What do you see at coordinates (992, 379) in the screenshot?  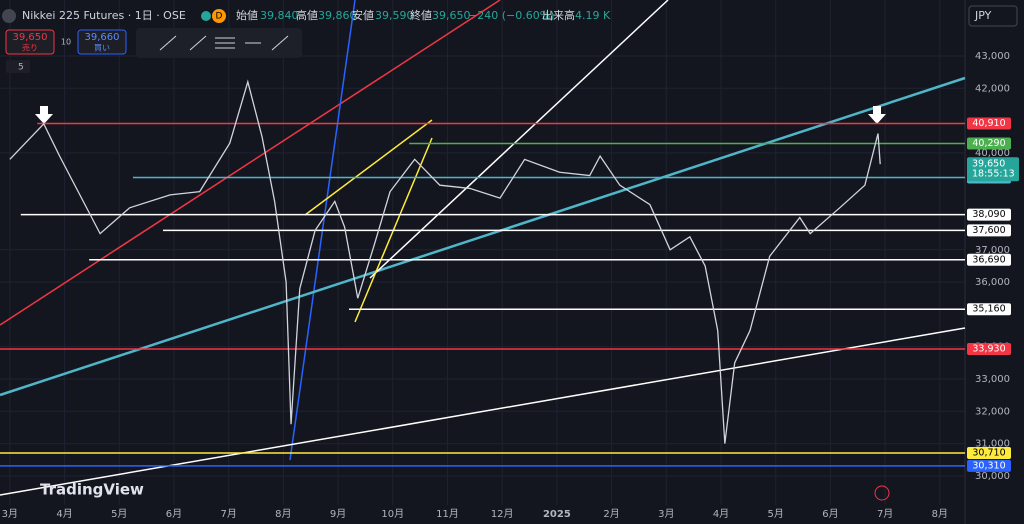 I see `y-tick-label: 33,000` at bounding box center [992, 379].